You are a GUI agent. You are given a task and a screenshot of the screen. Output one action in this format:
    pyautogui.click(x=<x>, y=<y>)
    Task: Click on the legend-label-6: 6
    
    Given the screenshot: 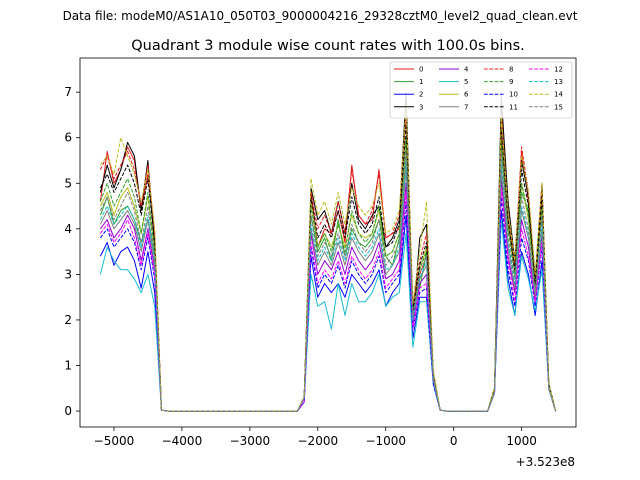 What is the action you would take?
    pyautogui.click(x=466, y=95)
    